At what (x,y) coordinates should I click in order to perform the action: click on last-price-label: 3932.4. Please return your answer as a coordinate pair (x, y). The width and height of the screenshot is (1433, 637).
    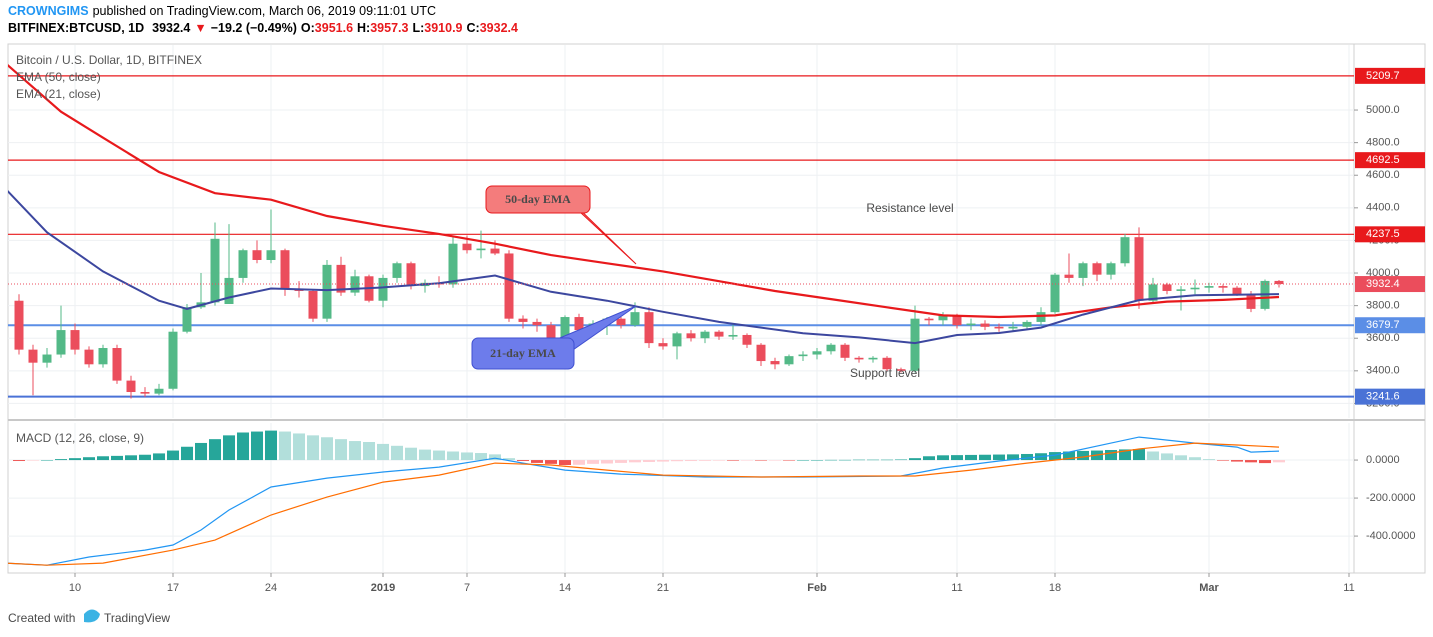
    Looking at the image, I should click on (1383, 284).